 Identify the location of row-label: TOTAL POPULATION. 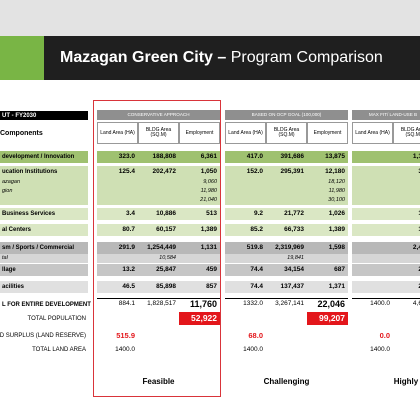
(56, 318).